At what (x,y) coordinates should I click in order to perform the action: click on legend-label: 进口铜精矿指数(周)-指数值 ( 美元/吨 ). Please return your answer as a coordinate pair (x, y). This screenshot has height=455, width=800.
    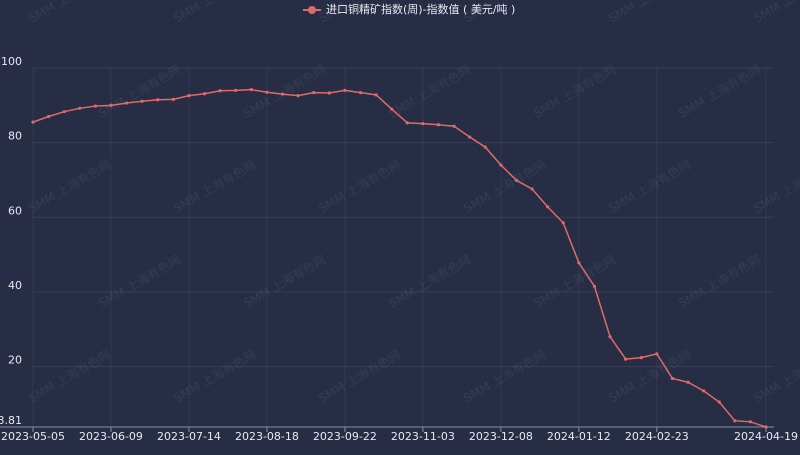
    Looking at the image, I should click on (420, 9).